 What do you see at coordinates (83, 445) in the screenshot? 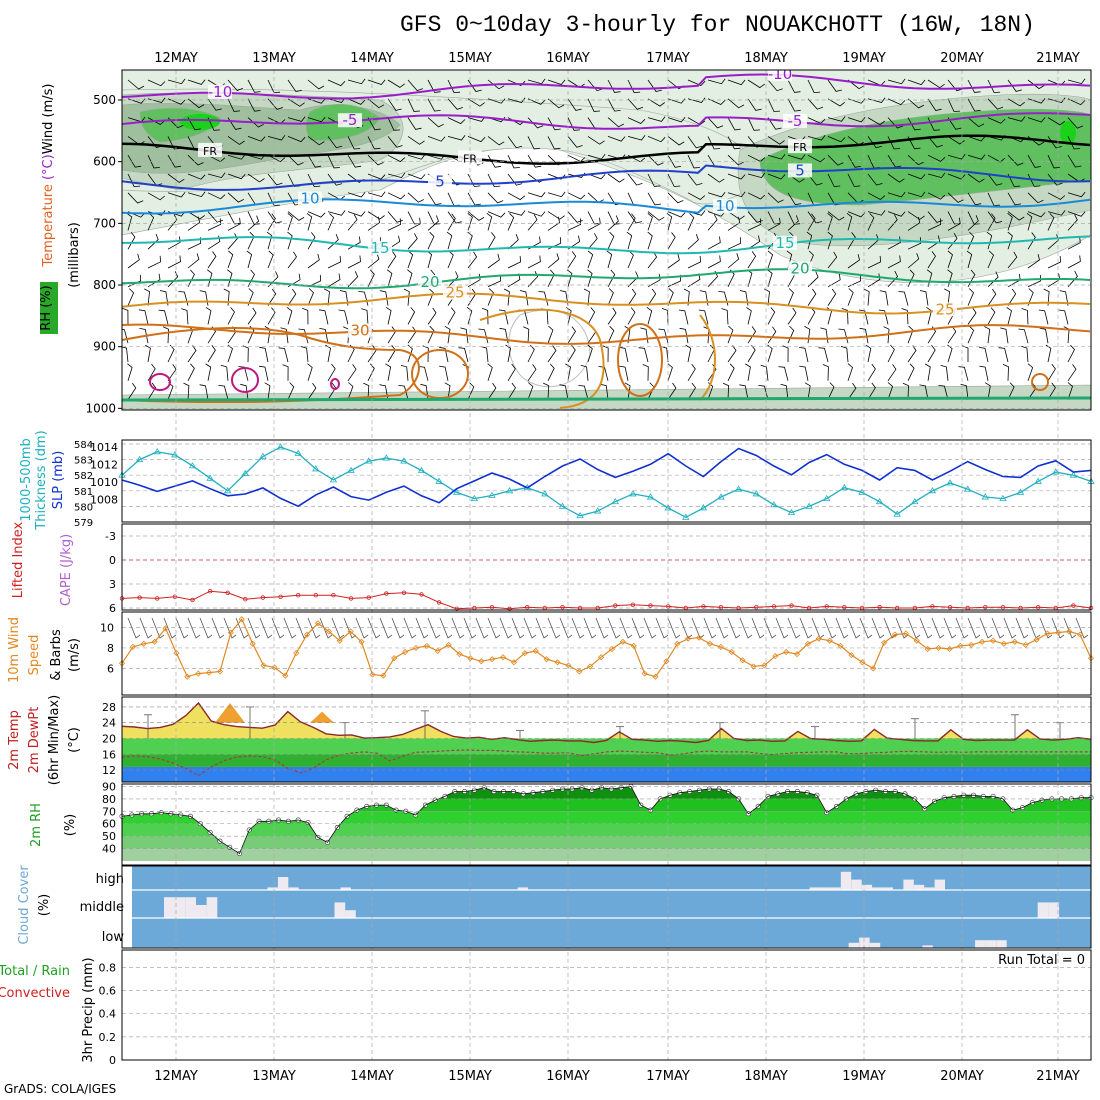
I see `tick-label-thickness: 584` at bounding box center [83, 445].